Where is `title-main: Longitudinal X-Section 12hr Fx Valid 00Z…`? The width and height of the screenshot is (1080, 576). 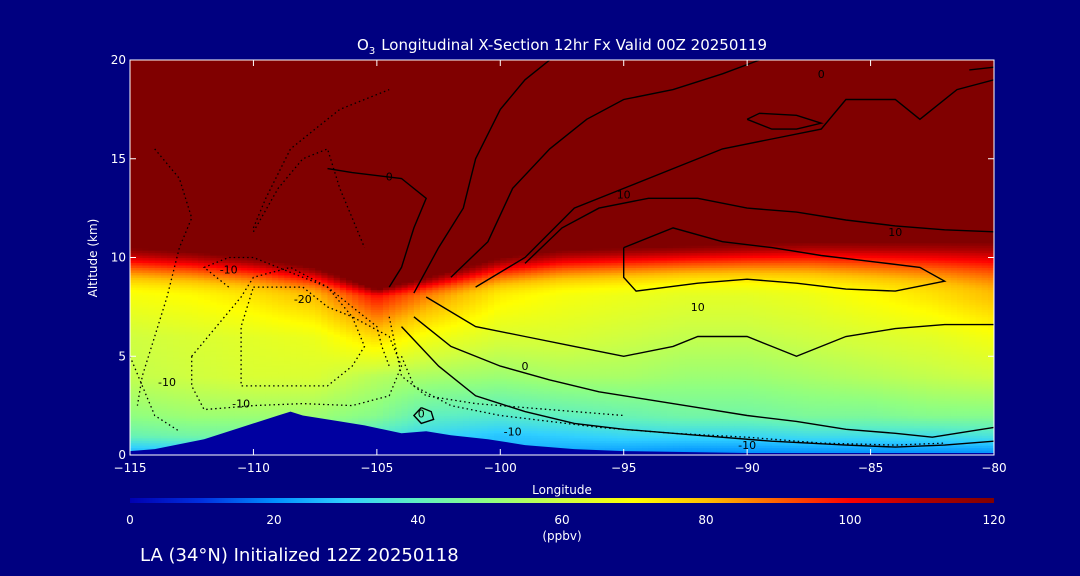 title-main: Longitudinal X-Section 12hr Fx Valid 00Z… is located at coordinates (574, 45).